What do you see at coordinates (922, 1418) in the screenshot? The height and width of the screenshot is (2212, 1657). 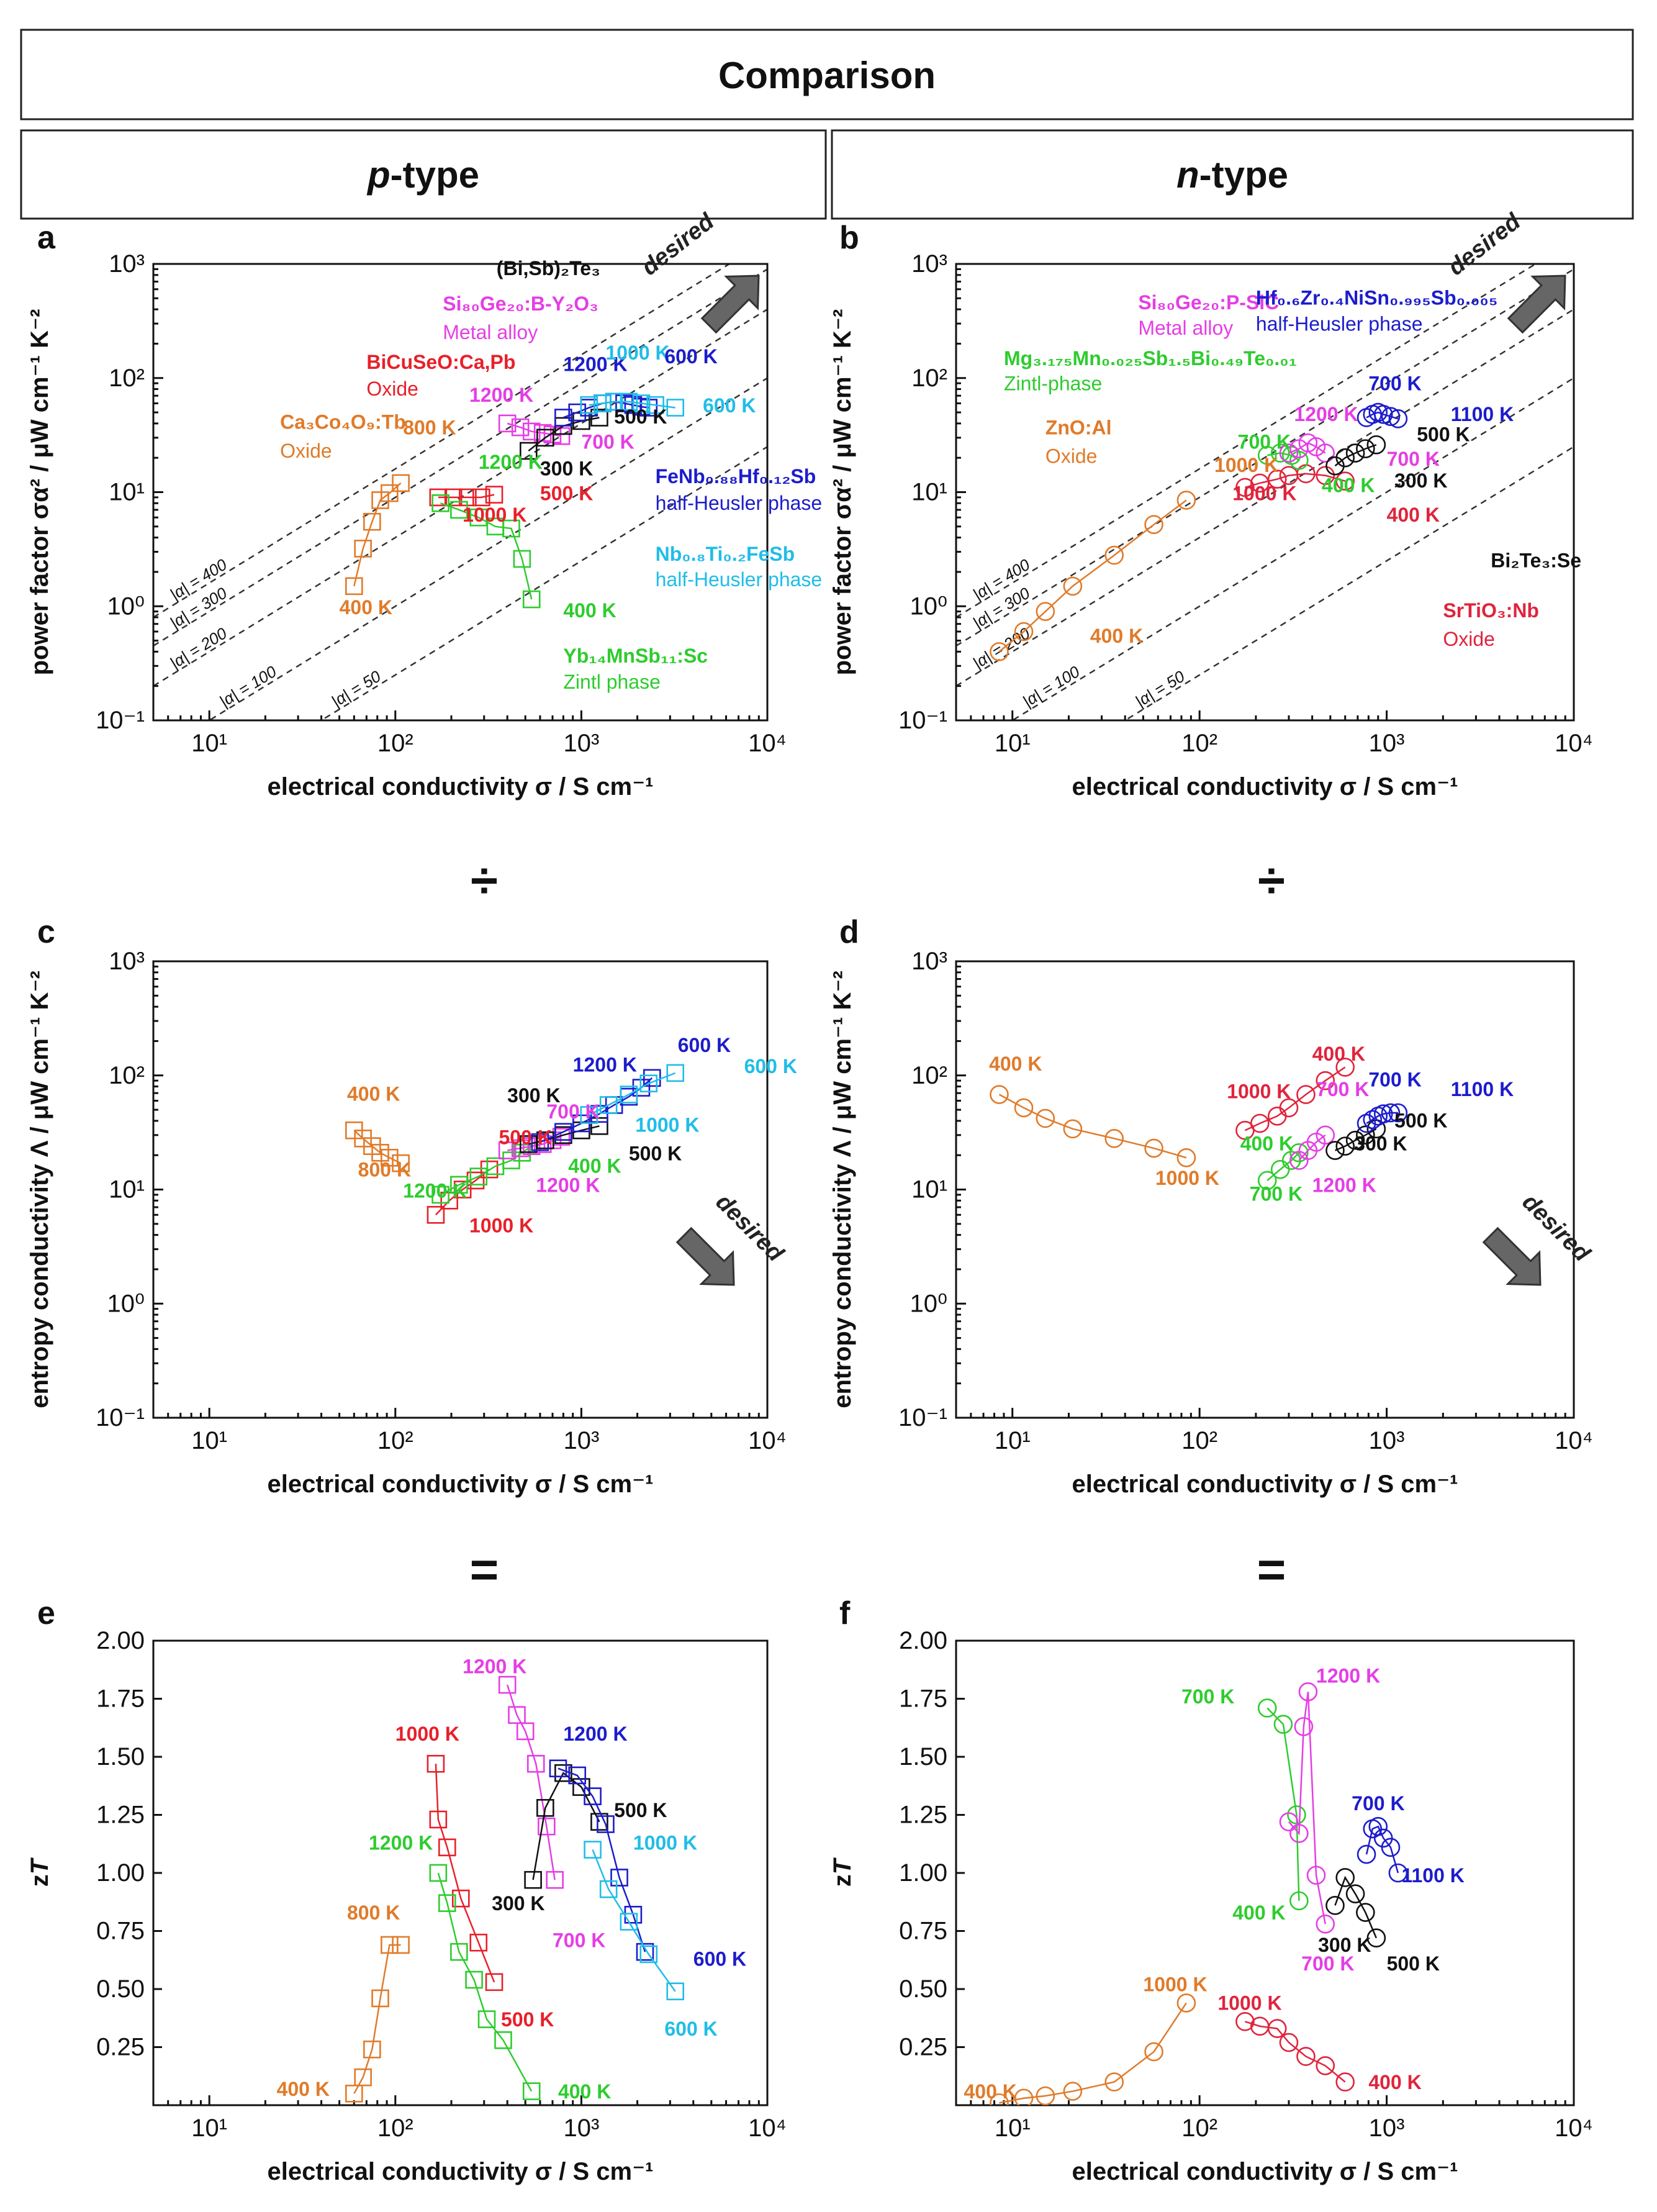 I see `y-tick-label: 10⁻¹` at bounding box center [922, 1418].